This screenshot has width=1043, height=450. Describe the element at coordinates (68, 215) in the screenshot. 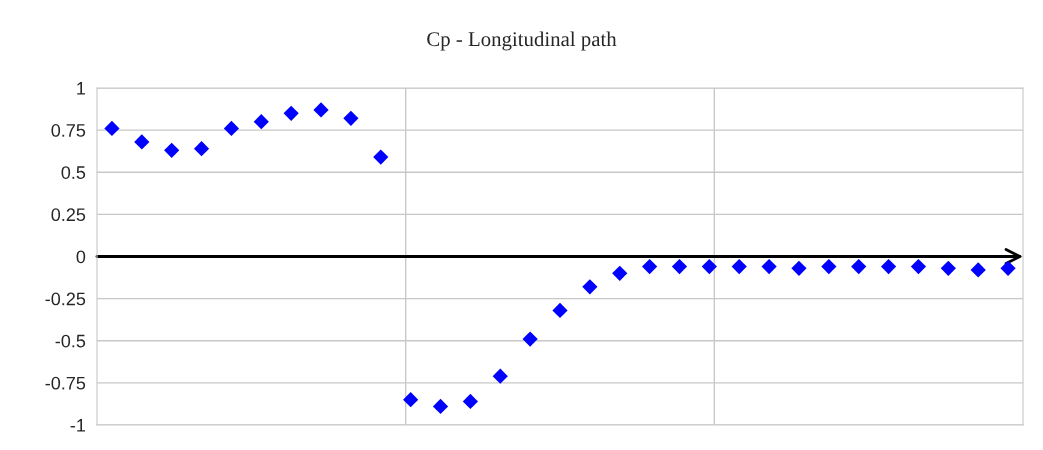

I see `y-tick-label: 0.25` at that location.